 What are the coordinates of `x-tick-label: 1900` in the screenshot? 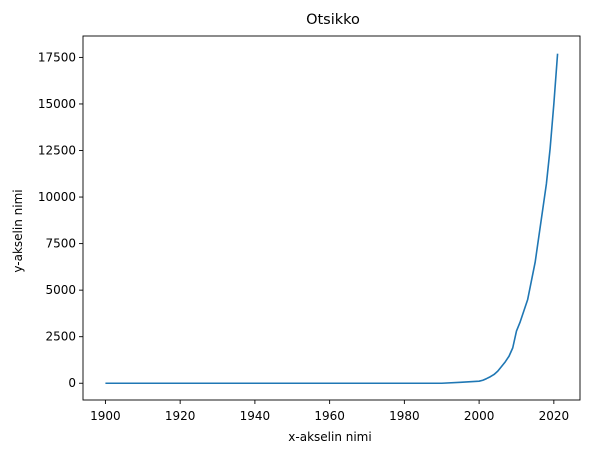 It's located at (105, 416).